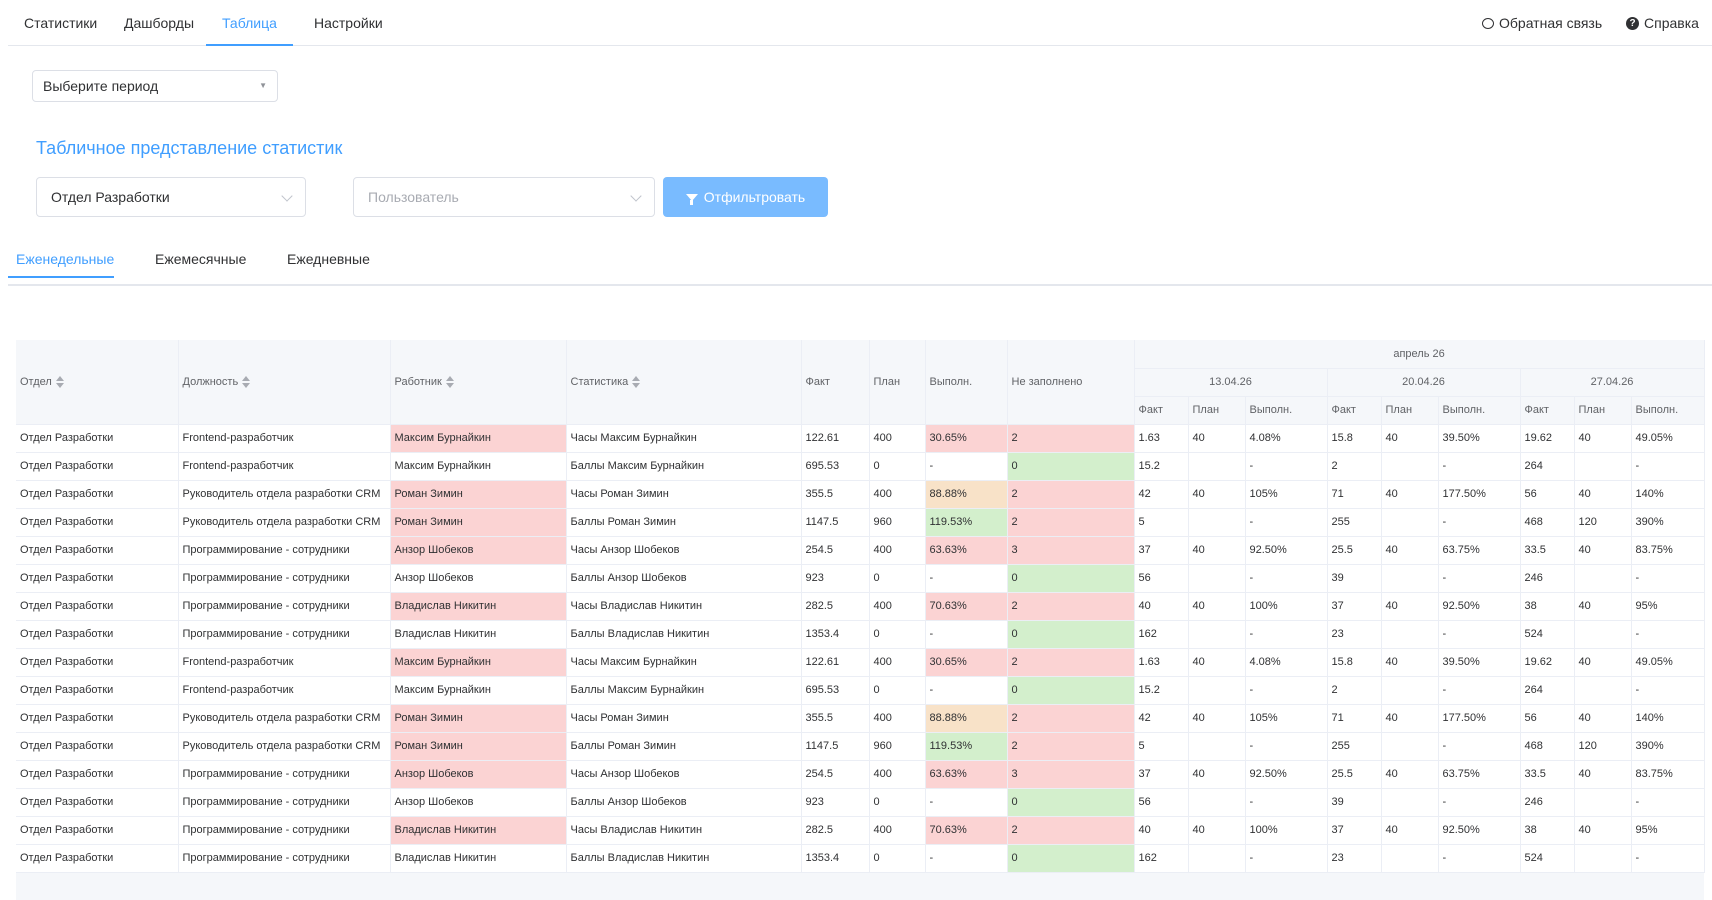 This screenshot has height=900, width=1712. I want to click on nav-item-statistics: Статистики, so click(61, 23).